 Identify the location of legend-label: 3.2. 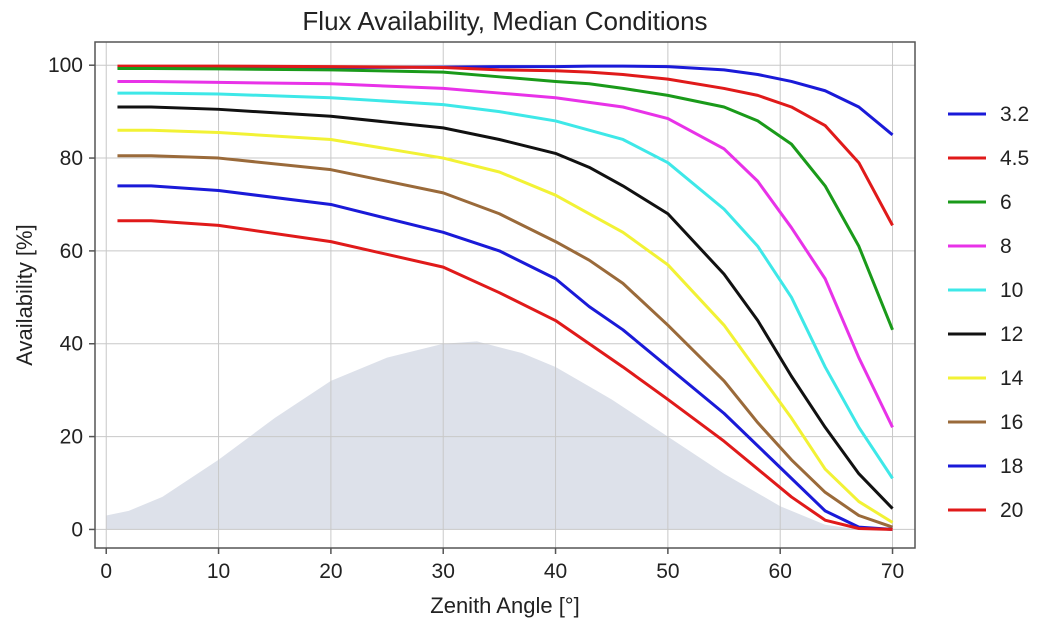
(1014, 114).